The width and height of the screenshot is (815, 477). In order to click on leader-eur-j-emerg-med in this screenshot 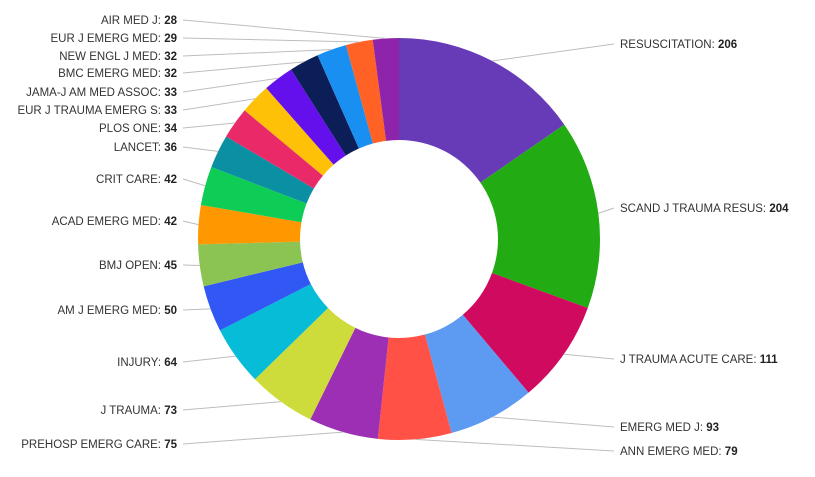, I will do `click(271, 40)`.